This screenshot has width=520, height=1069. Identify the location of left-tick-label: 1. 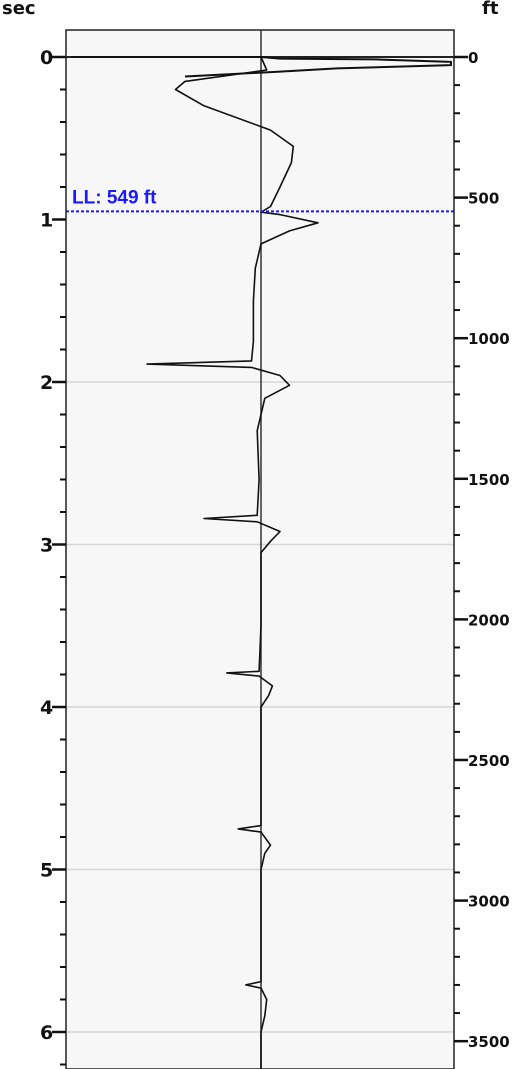
(46, 221).